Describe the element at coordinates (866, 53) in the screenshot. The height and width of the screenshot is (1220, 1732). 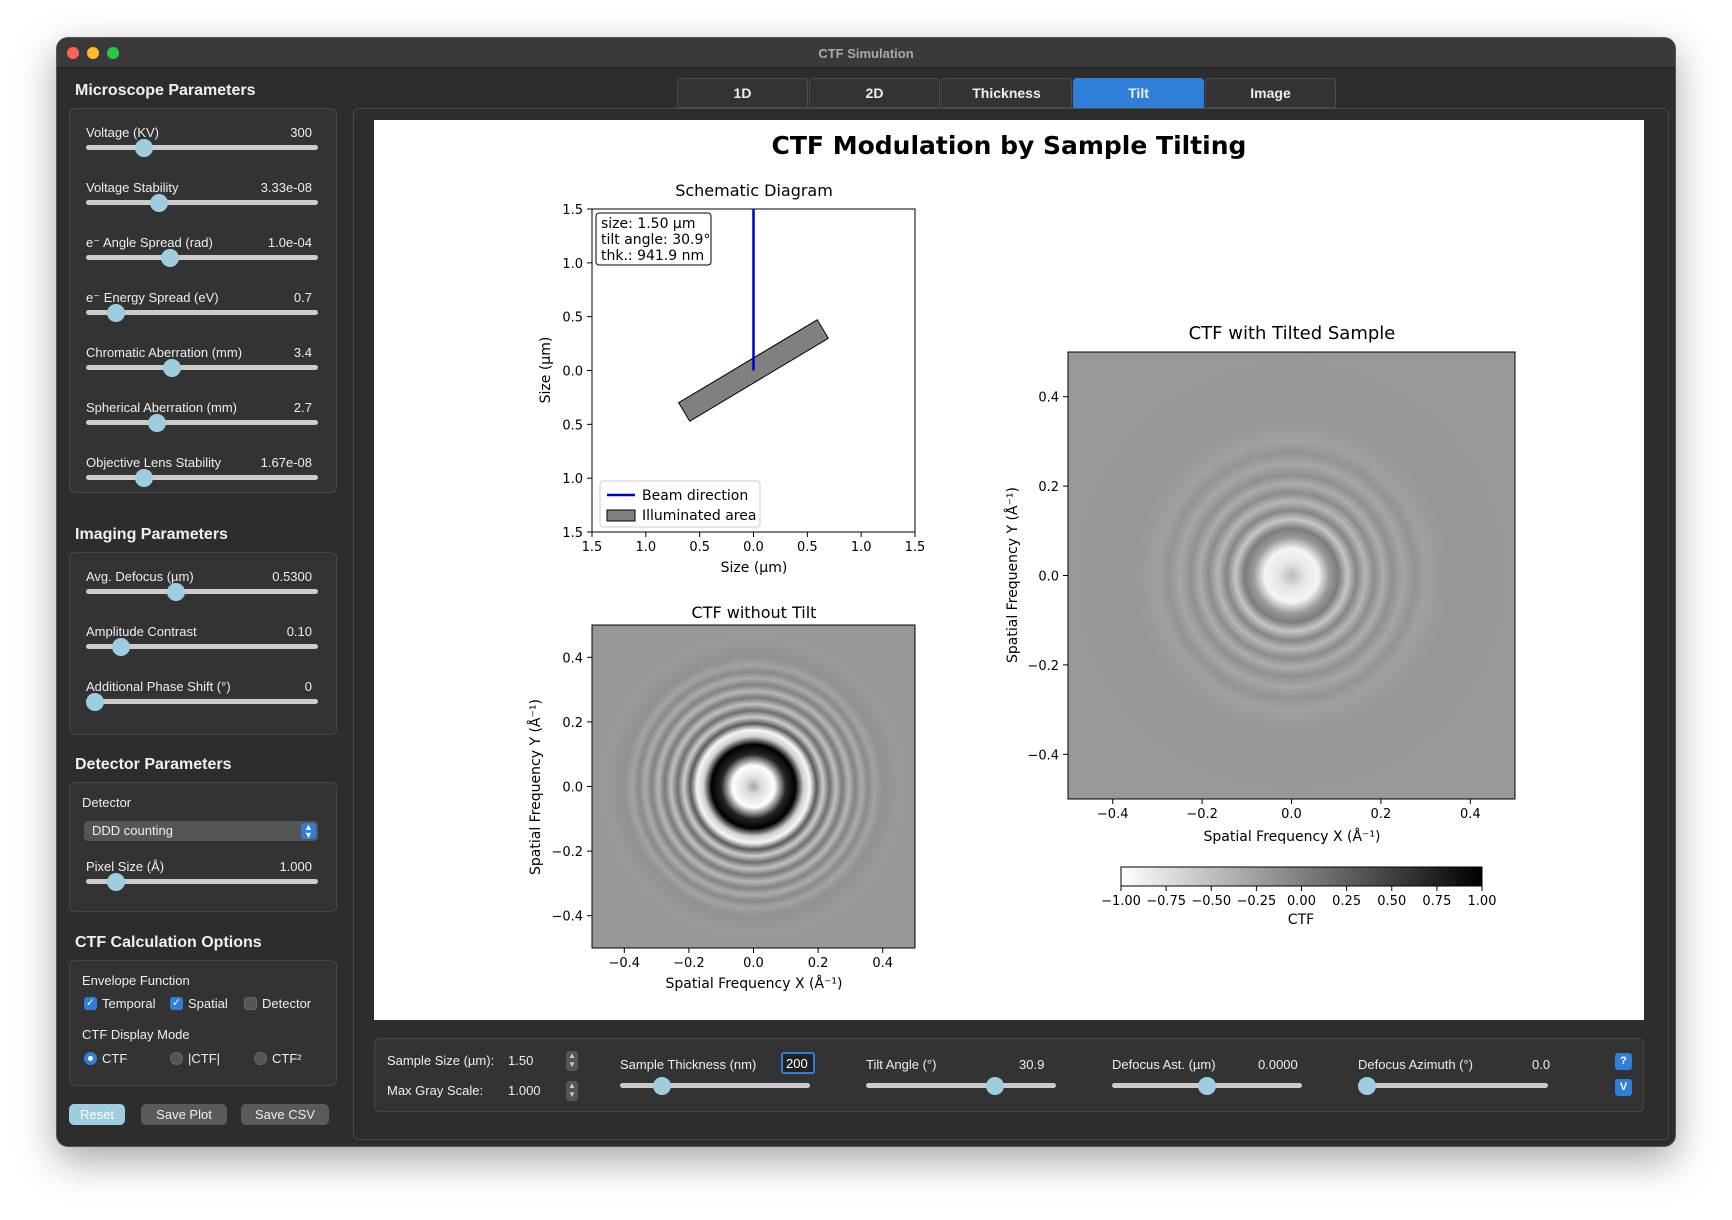
I see `title-bar: CTF Simulation` at that location.